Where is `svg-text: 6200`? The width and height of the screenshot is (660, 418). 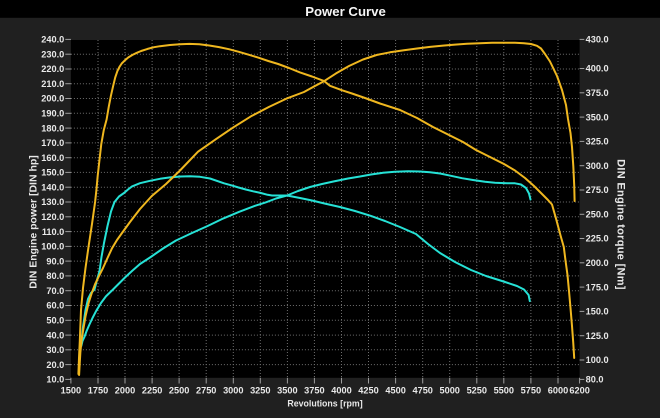
svg-text: 6200 is located at coordinates (579, 390).